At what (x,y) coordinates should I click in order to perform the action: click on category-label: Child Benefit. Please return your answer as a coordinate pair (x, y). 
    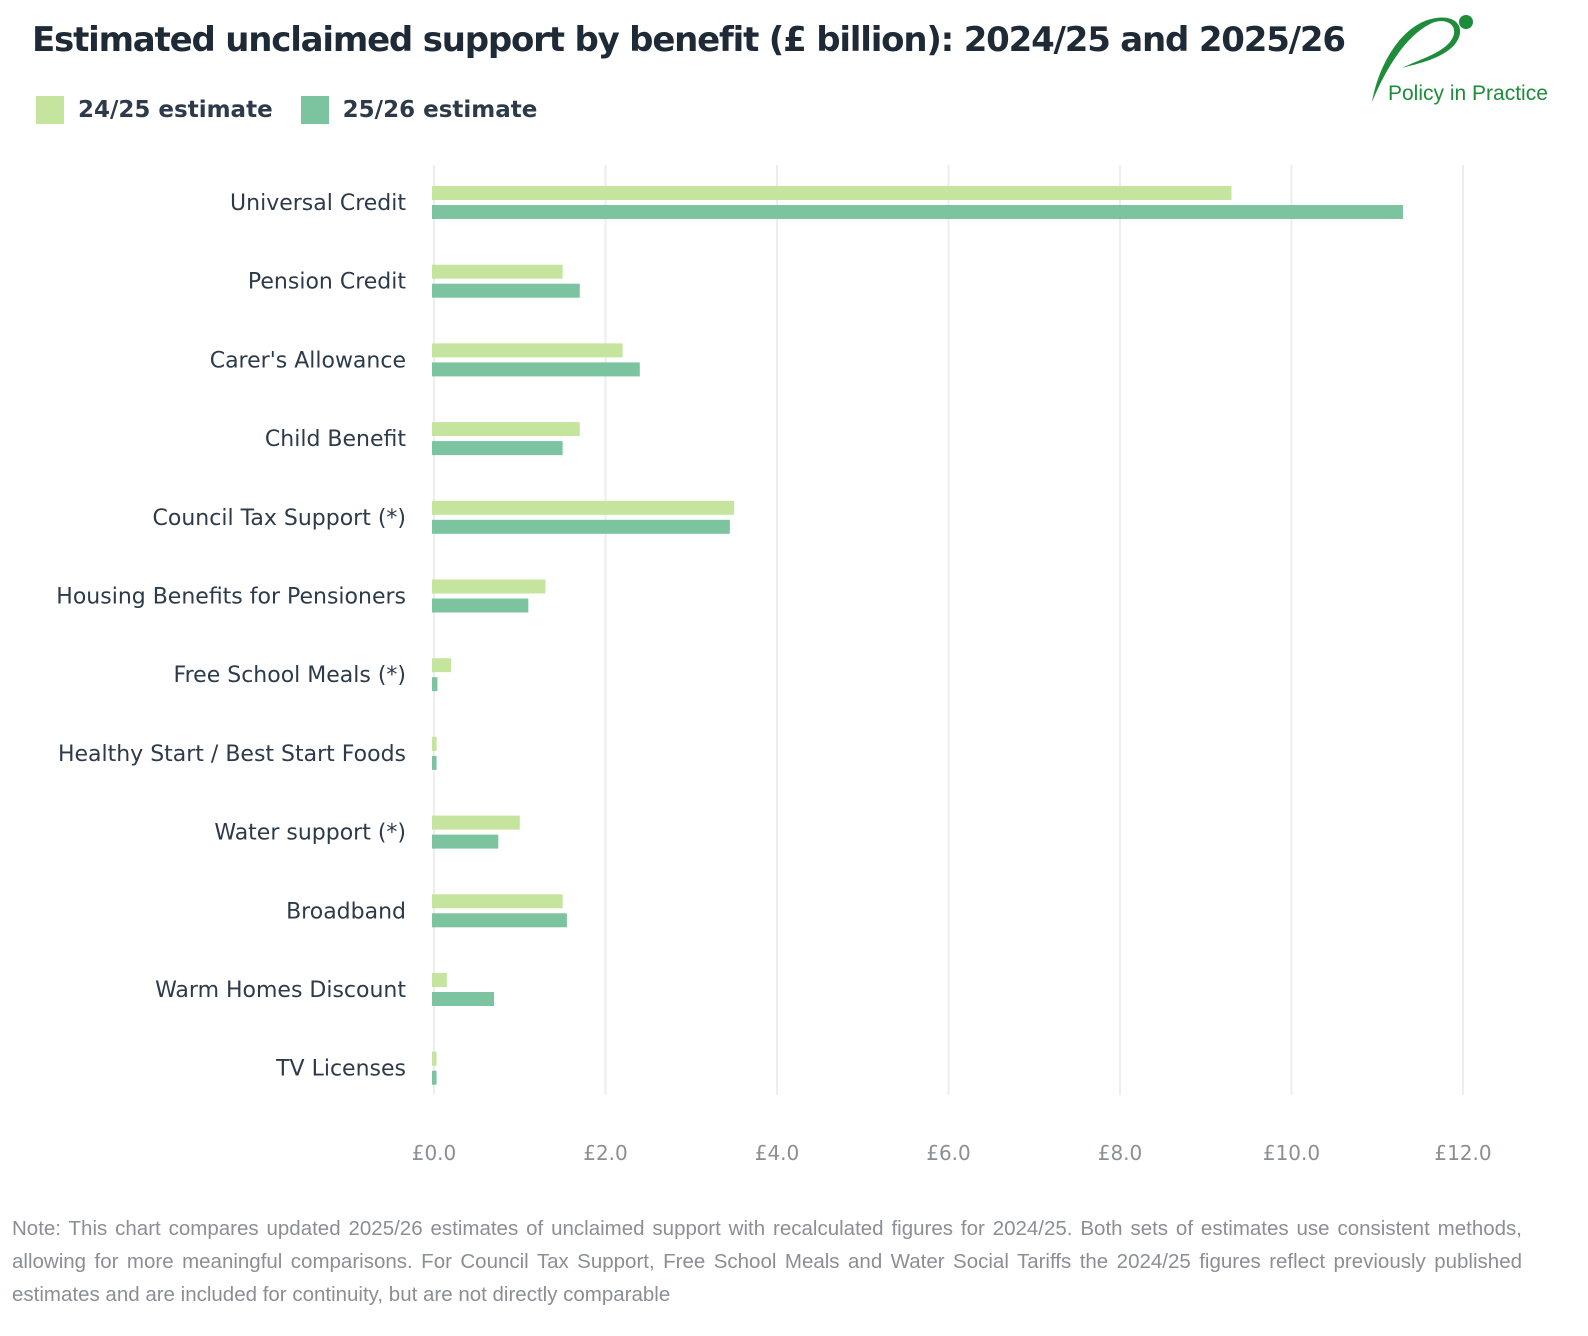
    Looking at the image, I should click on (335, 439).